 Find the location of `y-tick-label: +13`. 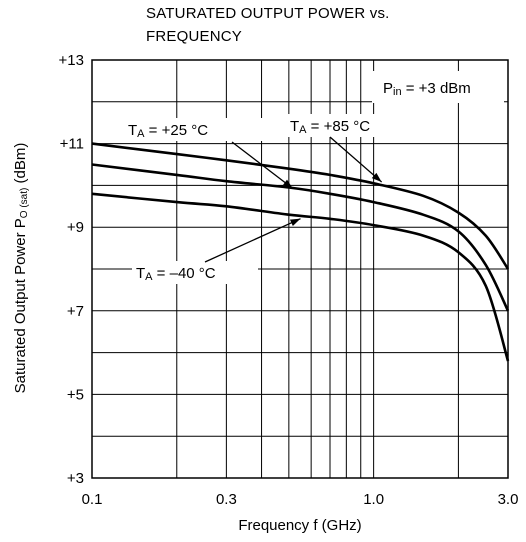

y-tick-label: +13 is located at coordinates (71, 60).